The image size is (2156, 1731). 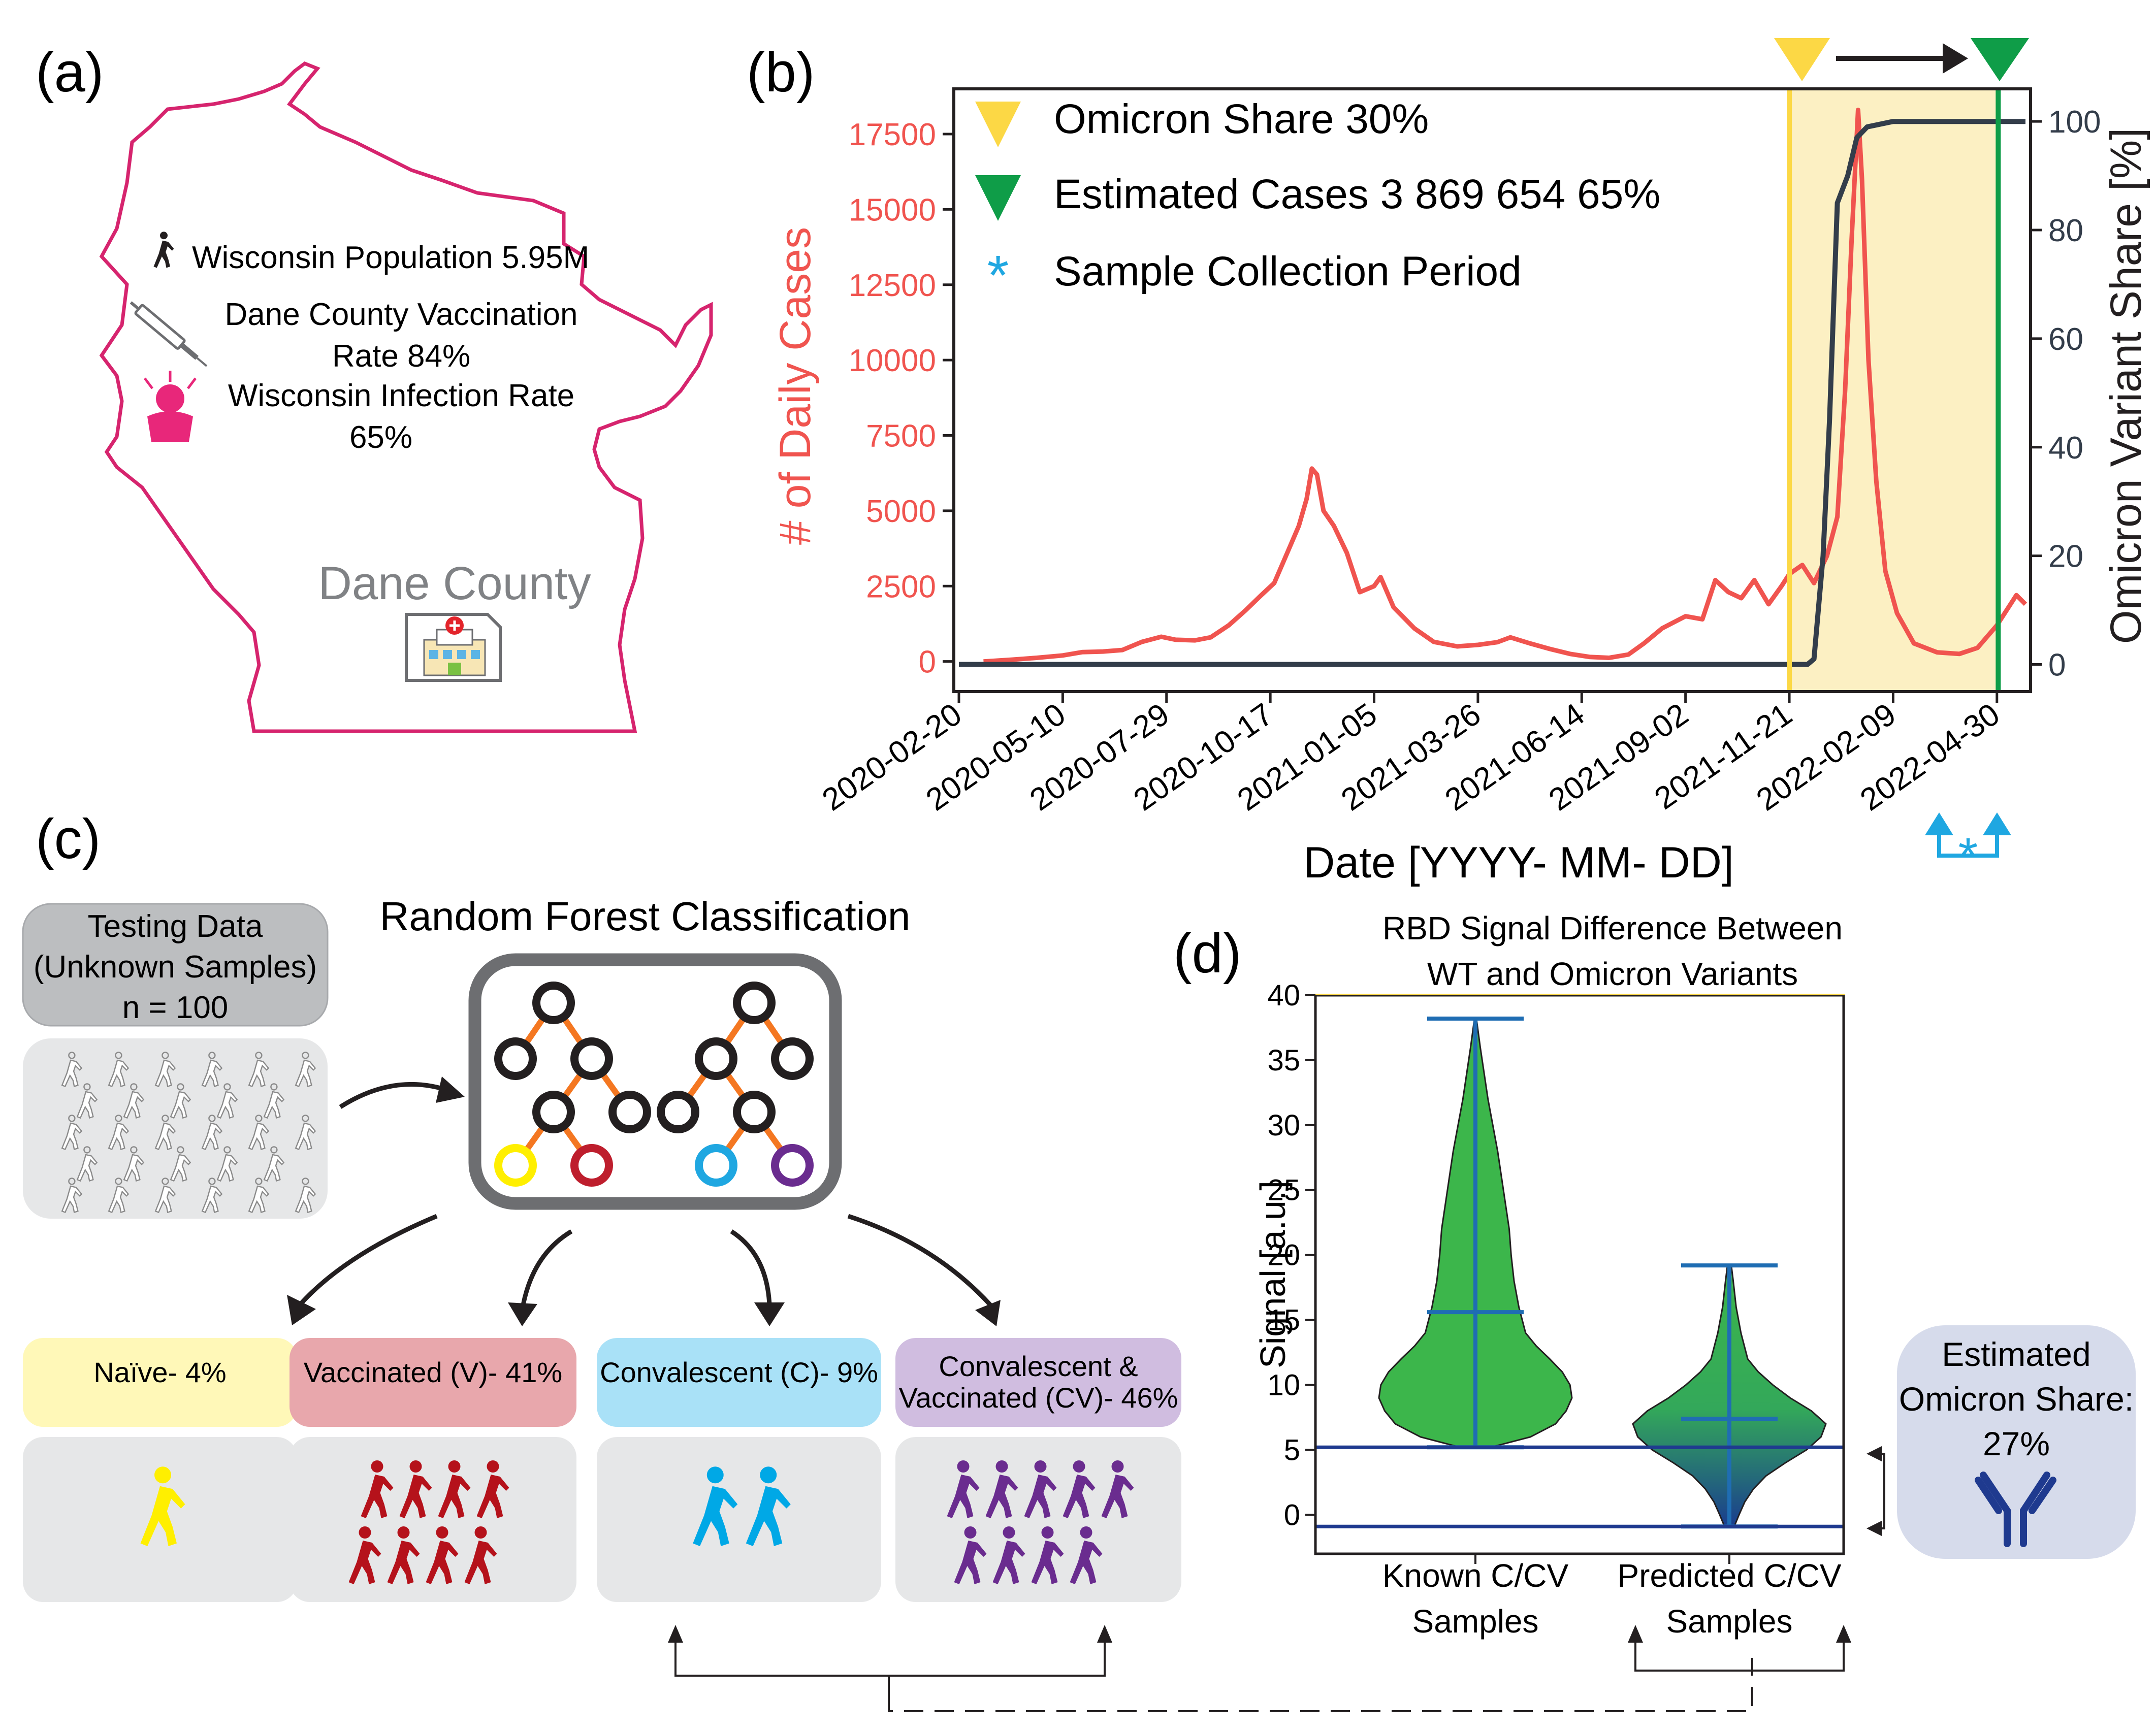 I want to click on output-arrow-heads, so click(x=644, y=1310).